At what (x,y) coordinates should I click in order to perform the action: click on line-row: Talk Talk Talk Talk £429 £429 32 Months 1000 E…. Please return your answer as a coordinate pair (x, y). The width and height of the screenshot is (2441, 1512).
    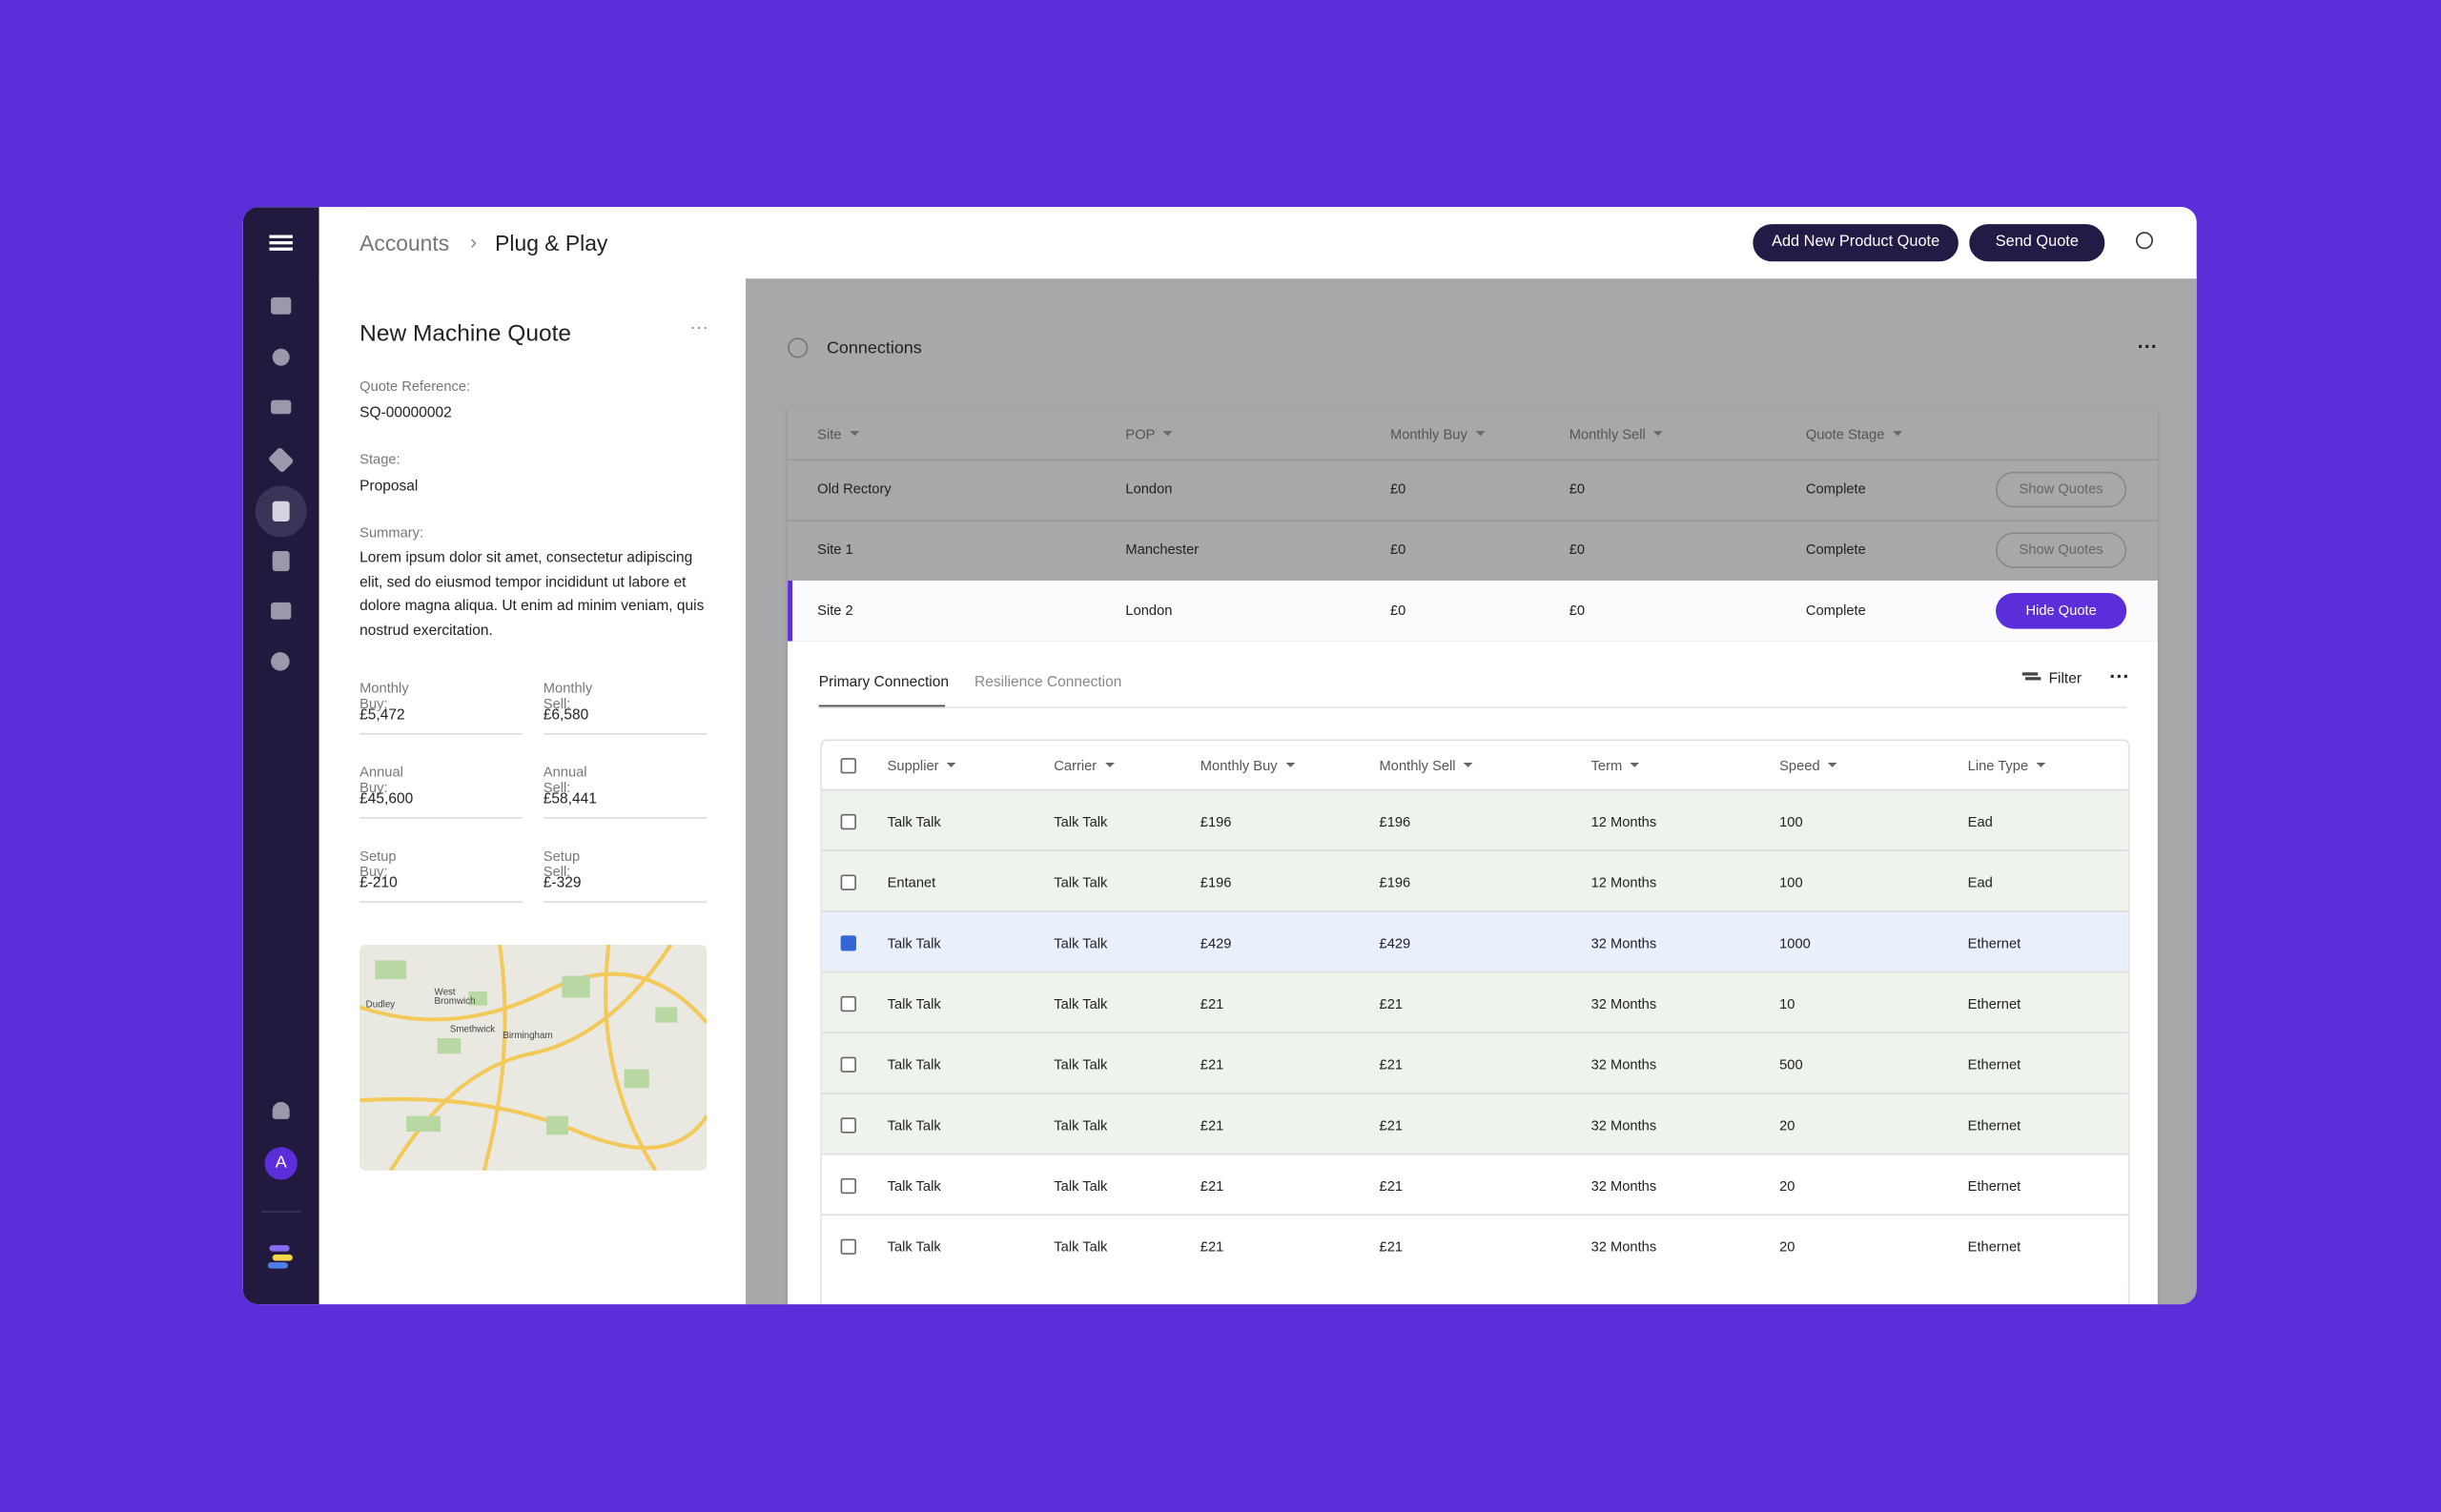
    Looking at the image, I should click on (1475, 941).